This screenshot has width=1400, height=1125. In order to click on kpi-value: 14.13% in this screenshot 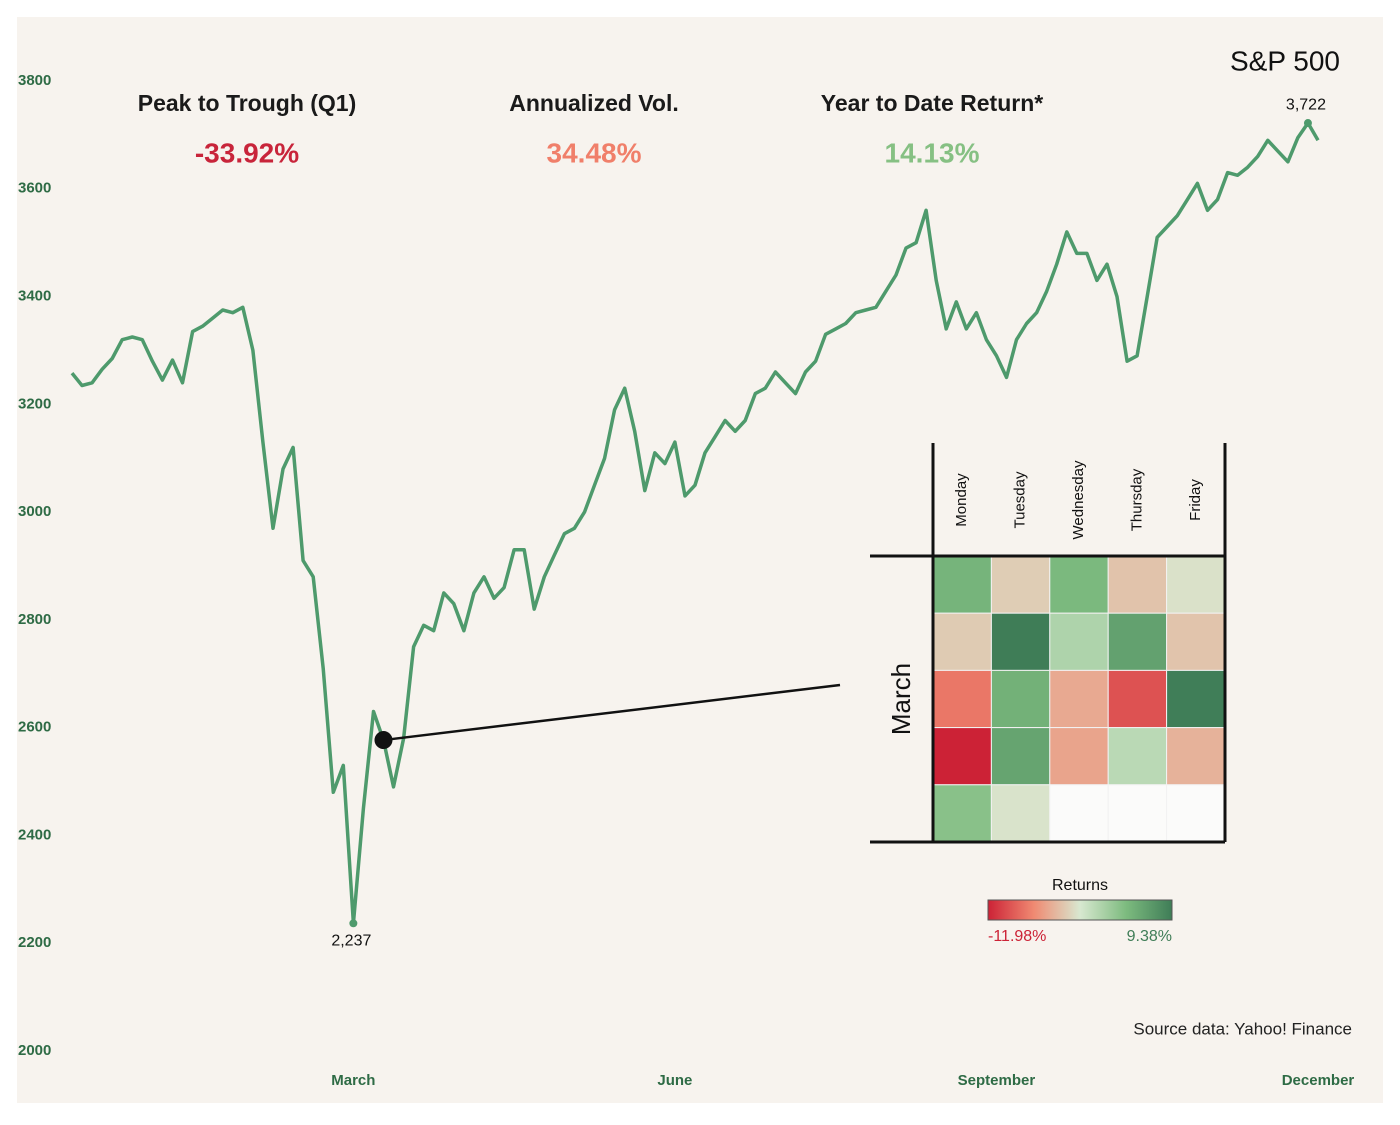, I will do `click(932, 152)`.